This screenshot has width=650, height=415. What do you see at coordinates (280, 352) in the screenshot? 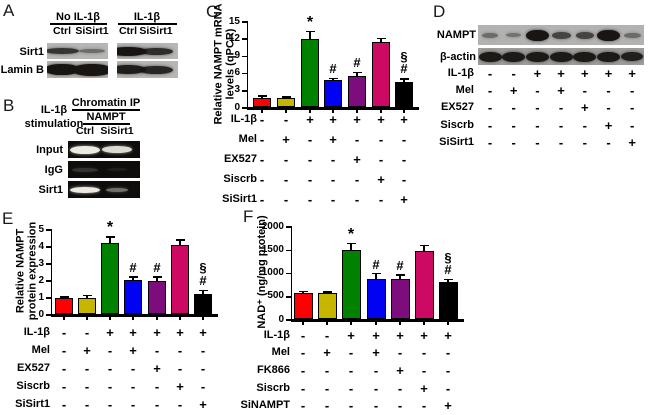
I see `condition-row-label: Mel` at bounding box center [280, 352].